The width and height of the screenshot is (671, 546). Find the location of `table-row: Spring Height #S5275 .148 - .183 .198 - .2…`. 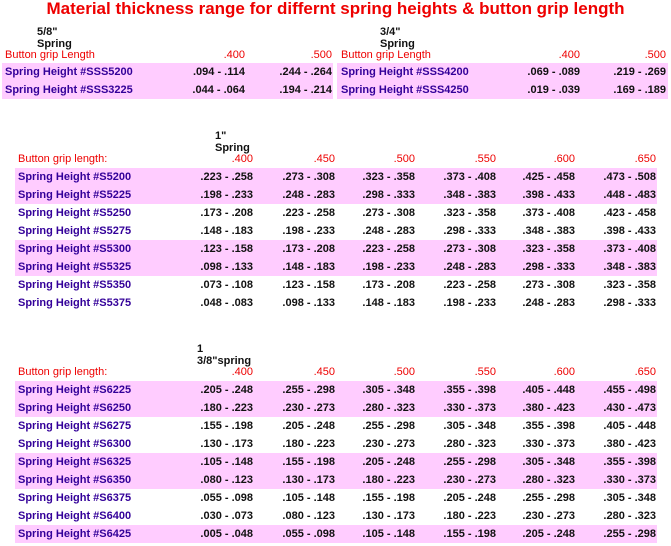

table-row: Spring Height #S5275 .148 - .183 .198 - .2… is located at coordinates (336, 231).